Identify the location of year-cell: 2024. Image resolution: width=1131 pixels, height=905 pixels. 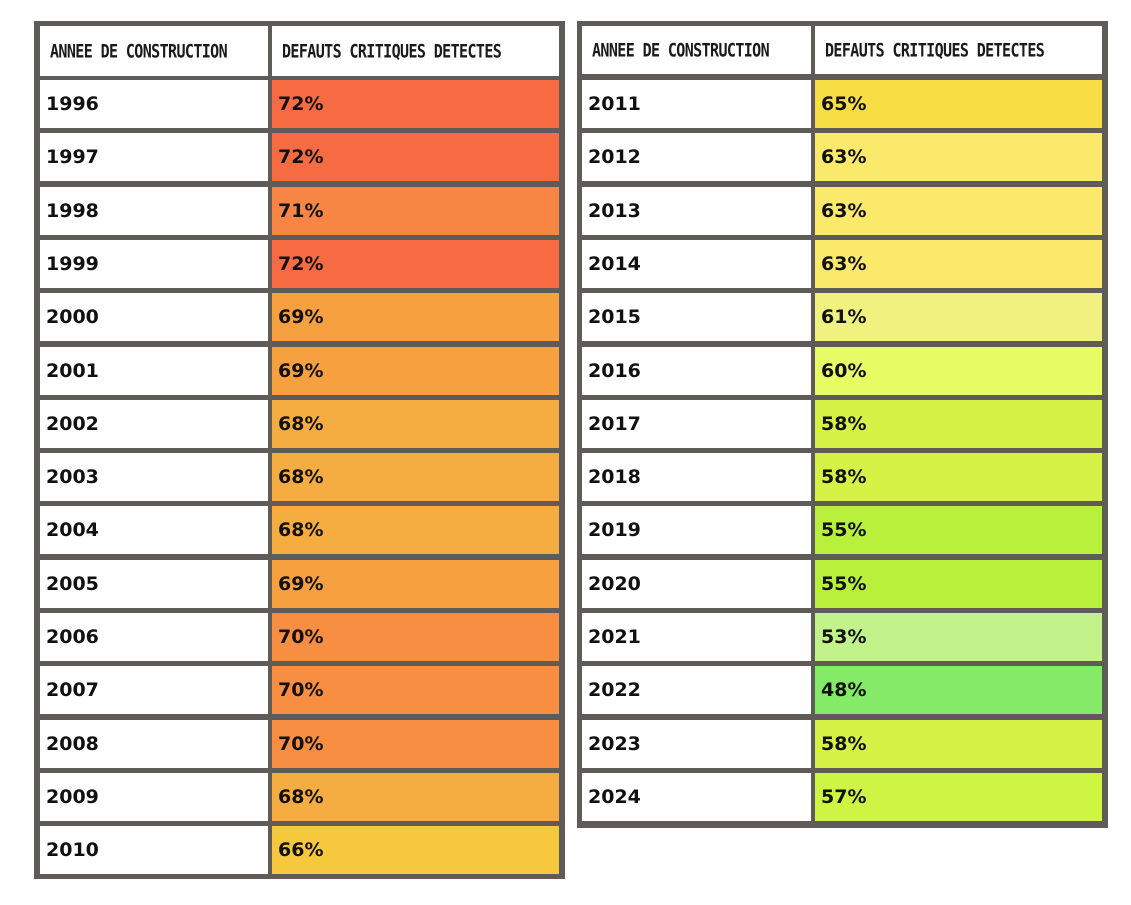
(696, 796).